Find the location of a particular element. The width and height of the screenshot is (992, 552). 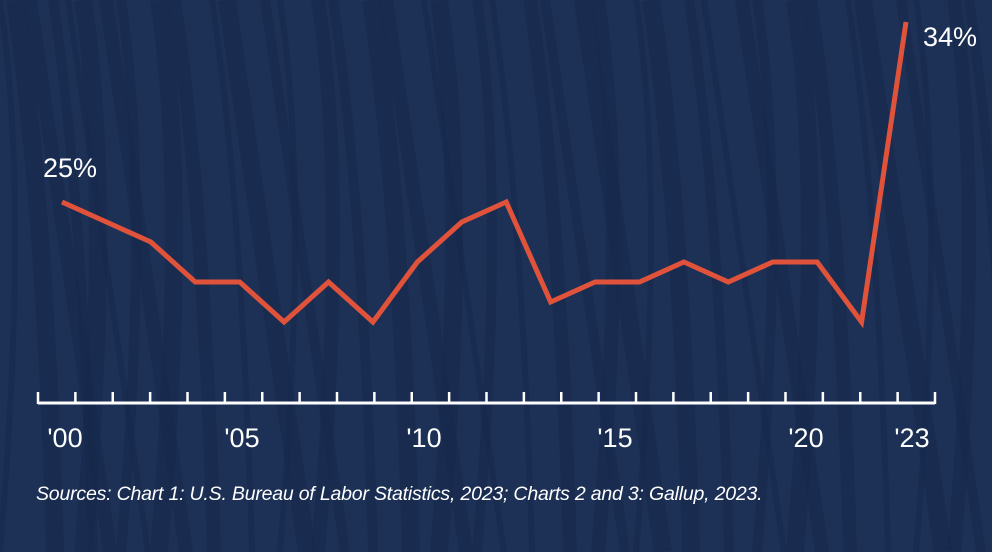

x-tick-label: '10 is located at coordinates (423, 438).